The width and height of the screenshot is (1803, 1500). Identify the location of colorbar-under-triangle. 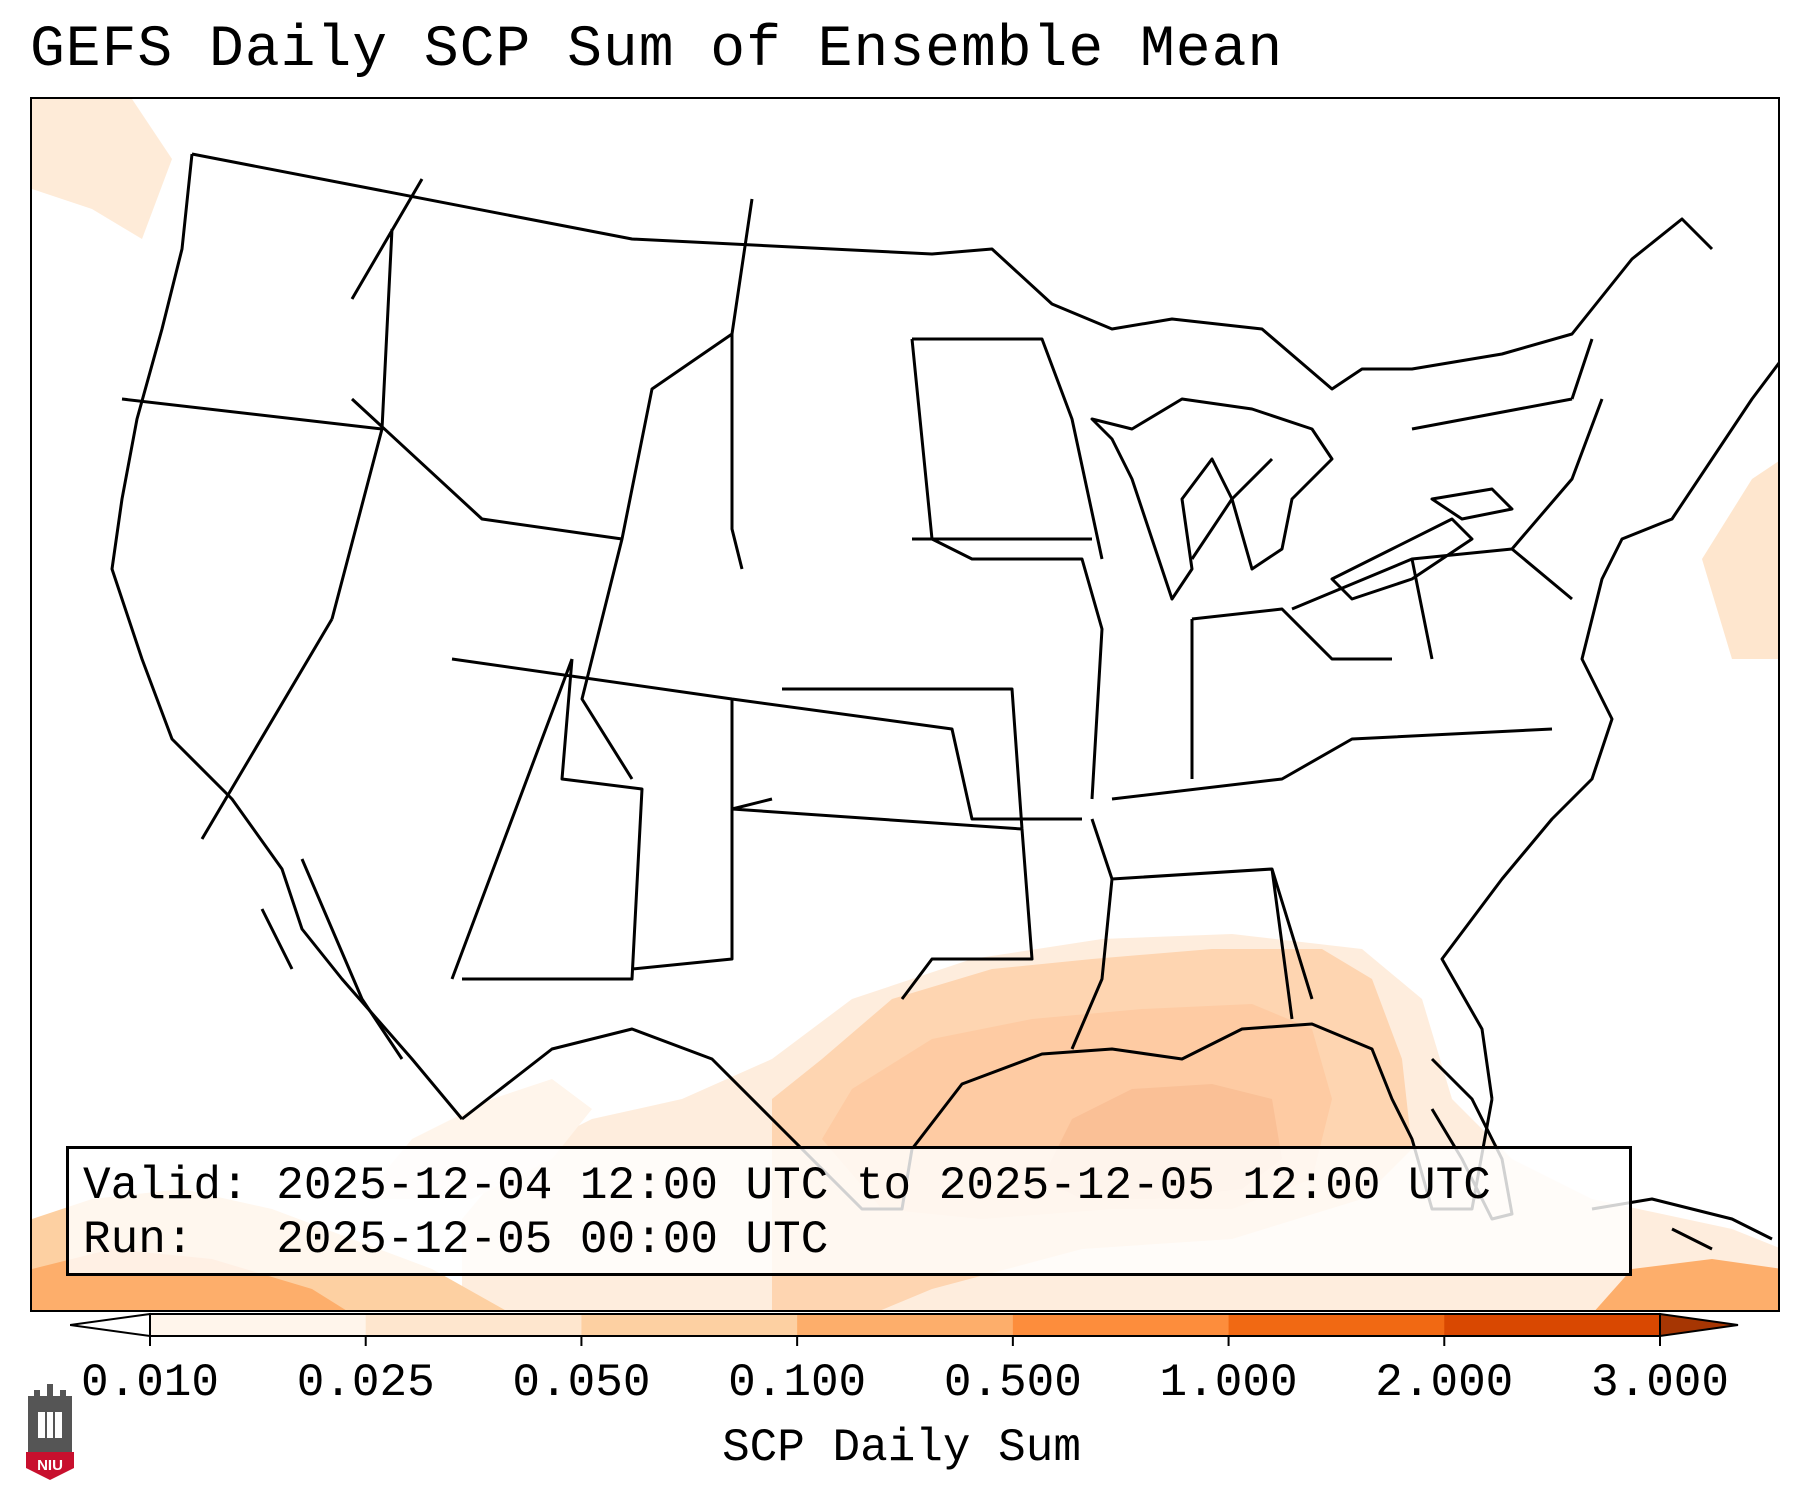
(110, 1325).